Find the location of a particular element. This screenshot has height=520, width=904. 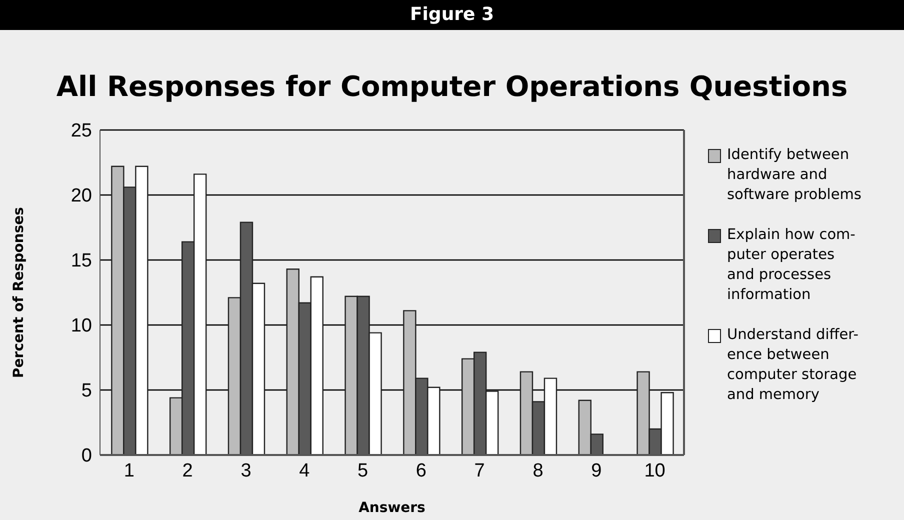

y-tick-label: 15 is located at coordinates (81, 261).